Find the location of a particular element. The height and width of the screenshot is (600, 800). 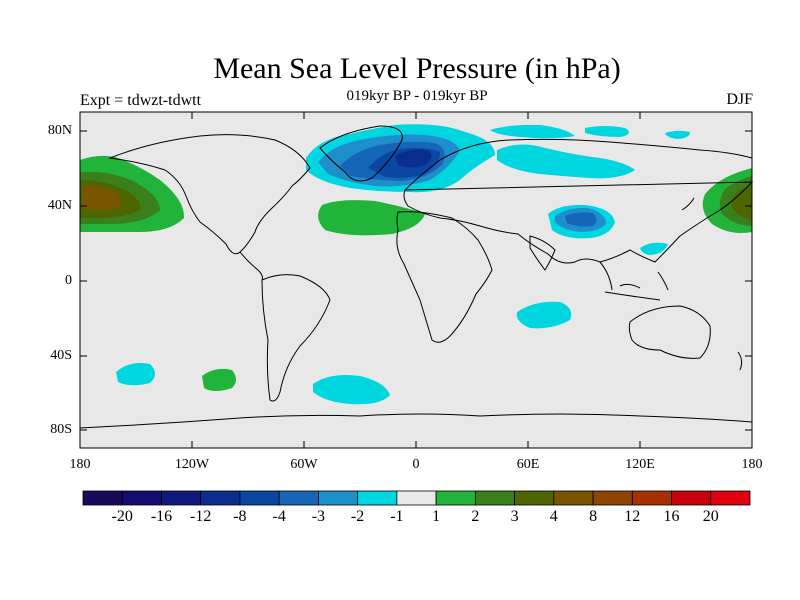

colorbar-label: 20 is located at coordinates (710, 516).